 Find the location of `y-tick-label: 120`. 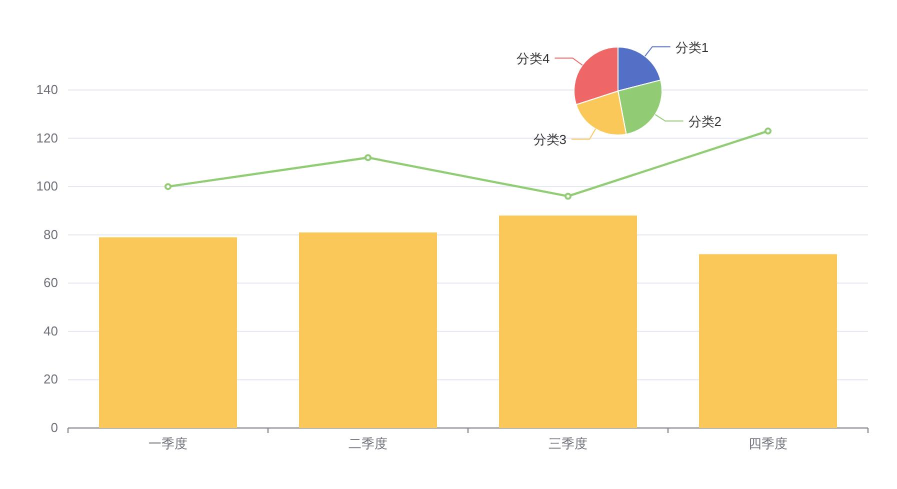

y-tick-label: 120 is located at coordinates (47, 138).